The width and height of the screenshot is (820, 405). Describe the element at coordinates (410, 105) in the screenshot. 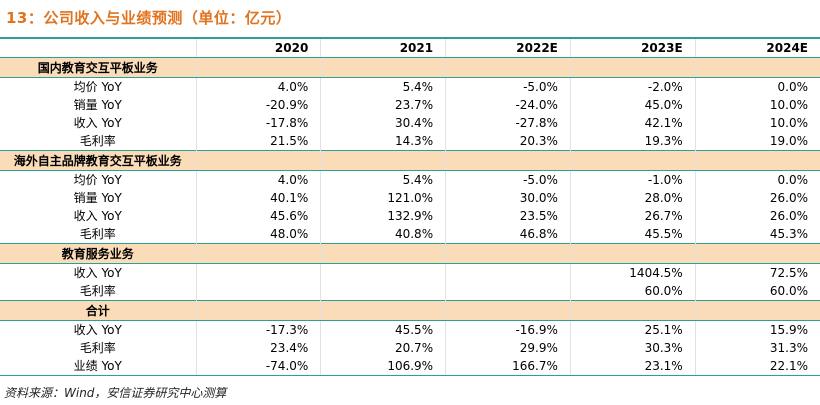

I see `table-row: 销量 YoY -20.9% 23.7% -24.0% 45.0% 10.0%` at that location.